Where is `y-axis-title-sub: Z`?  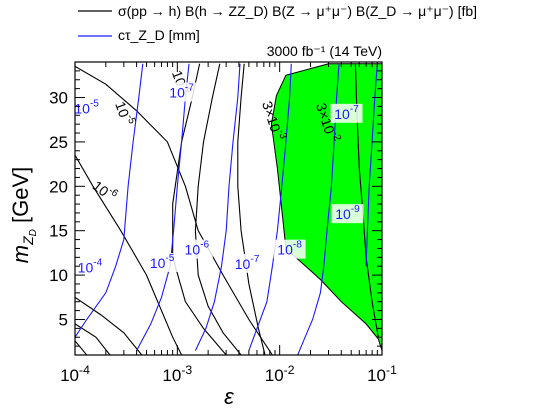 y-axis-title-sub: Z is located at coordinates (28, 241).